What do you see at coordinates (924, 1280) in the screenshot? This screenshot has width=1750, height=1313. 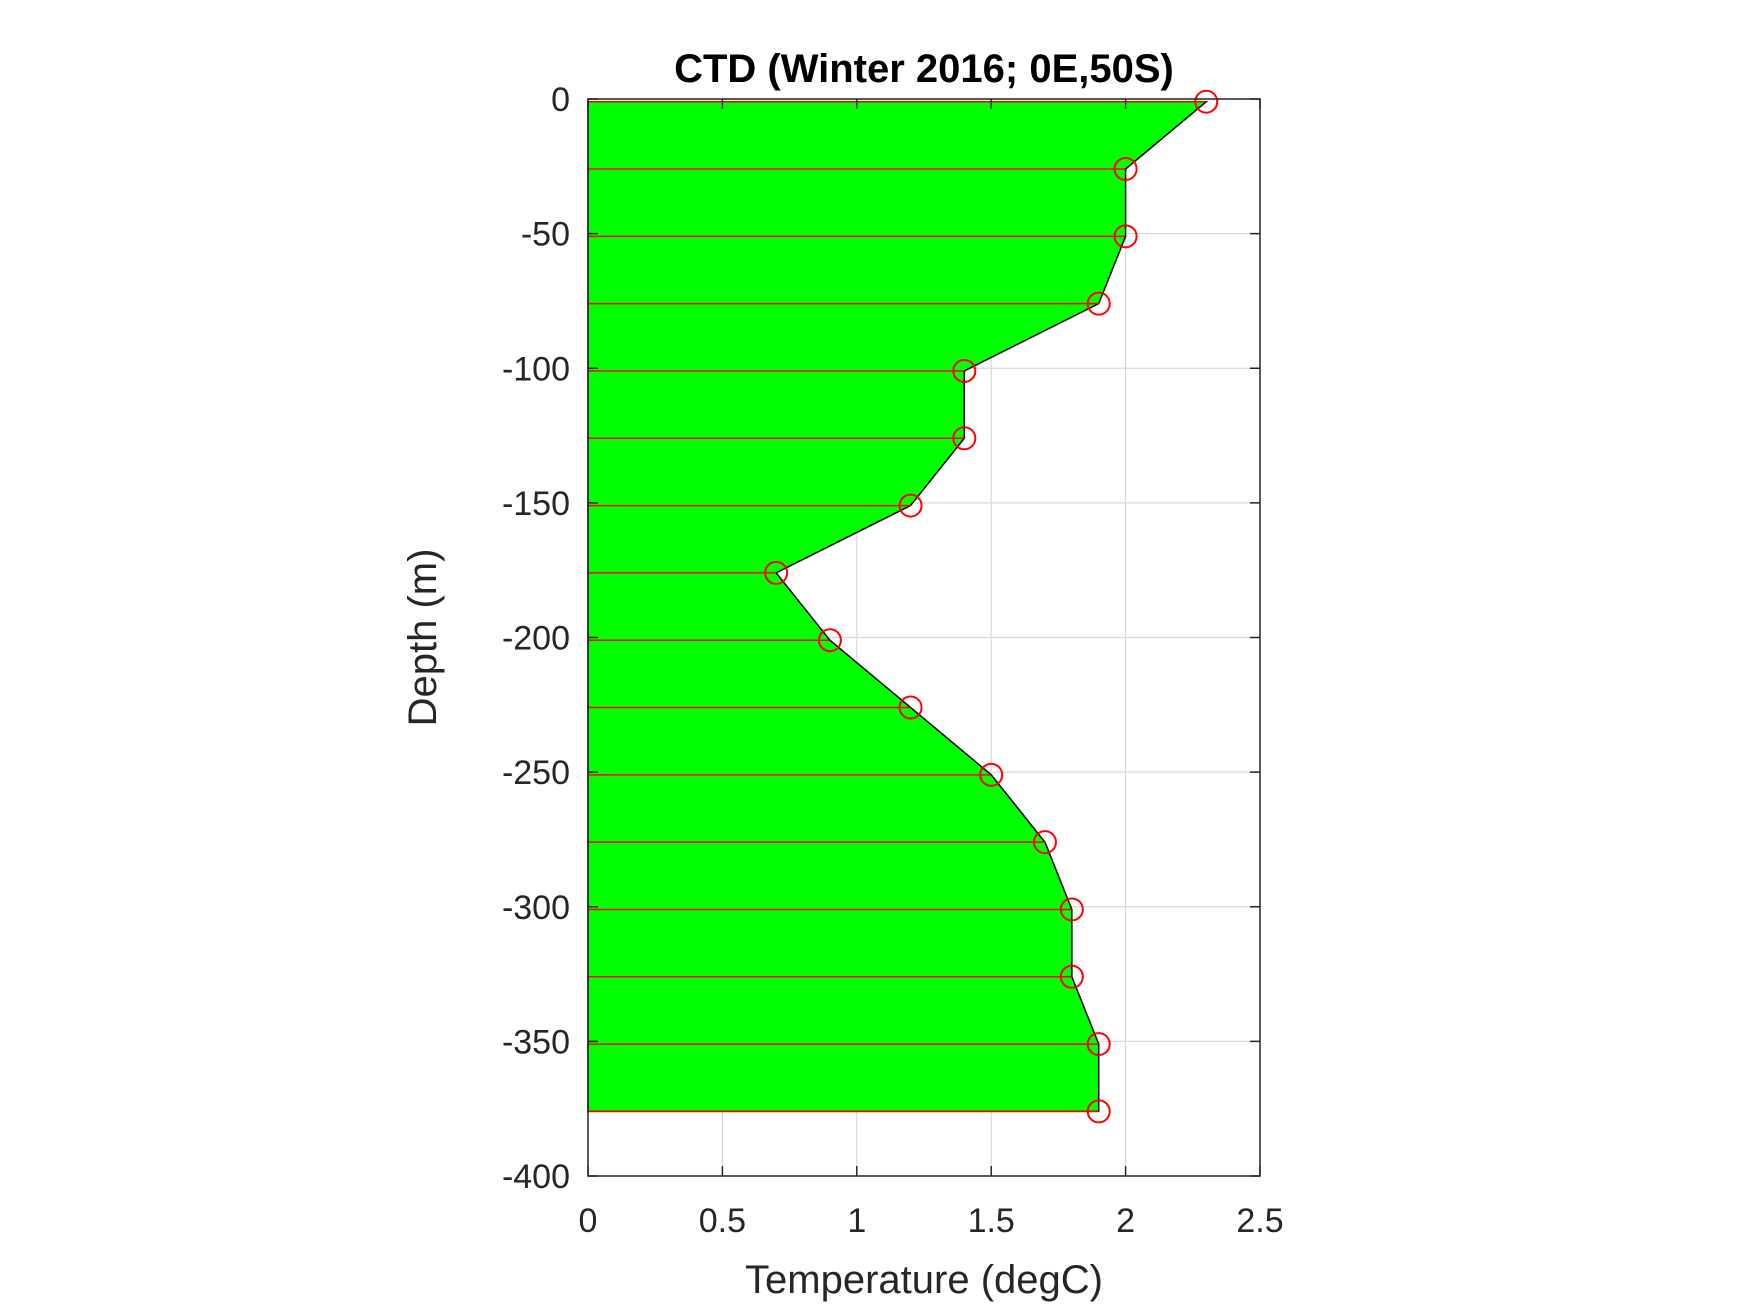 I see `x-axis-label: Temperature (degC)` at bounding box center [924, 1280].